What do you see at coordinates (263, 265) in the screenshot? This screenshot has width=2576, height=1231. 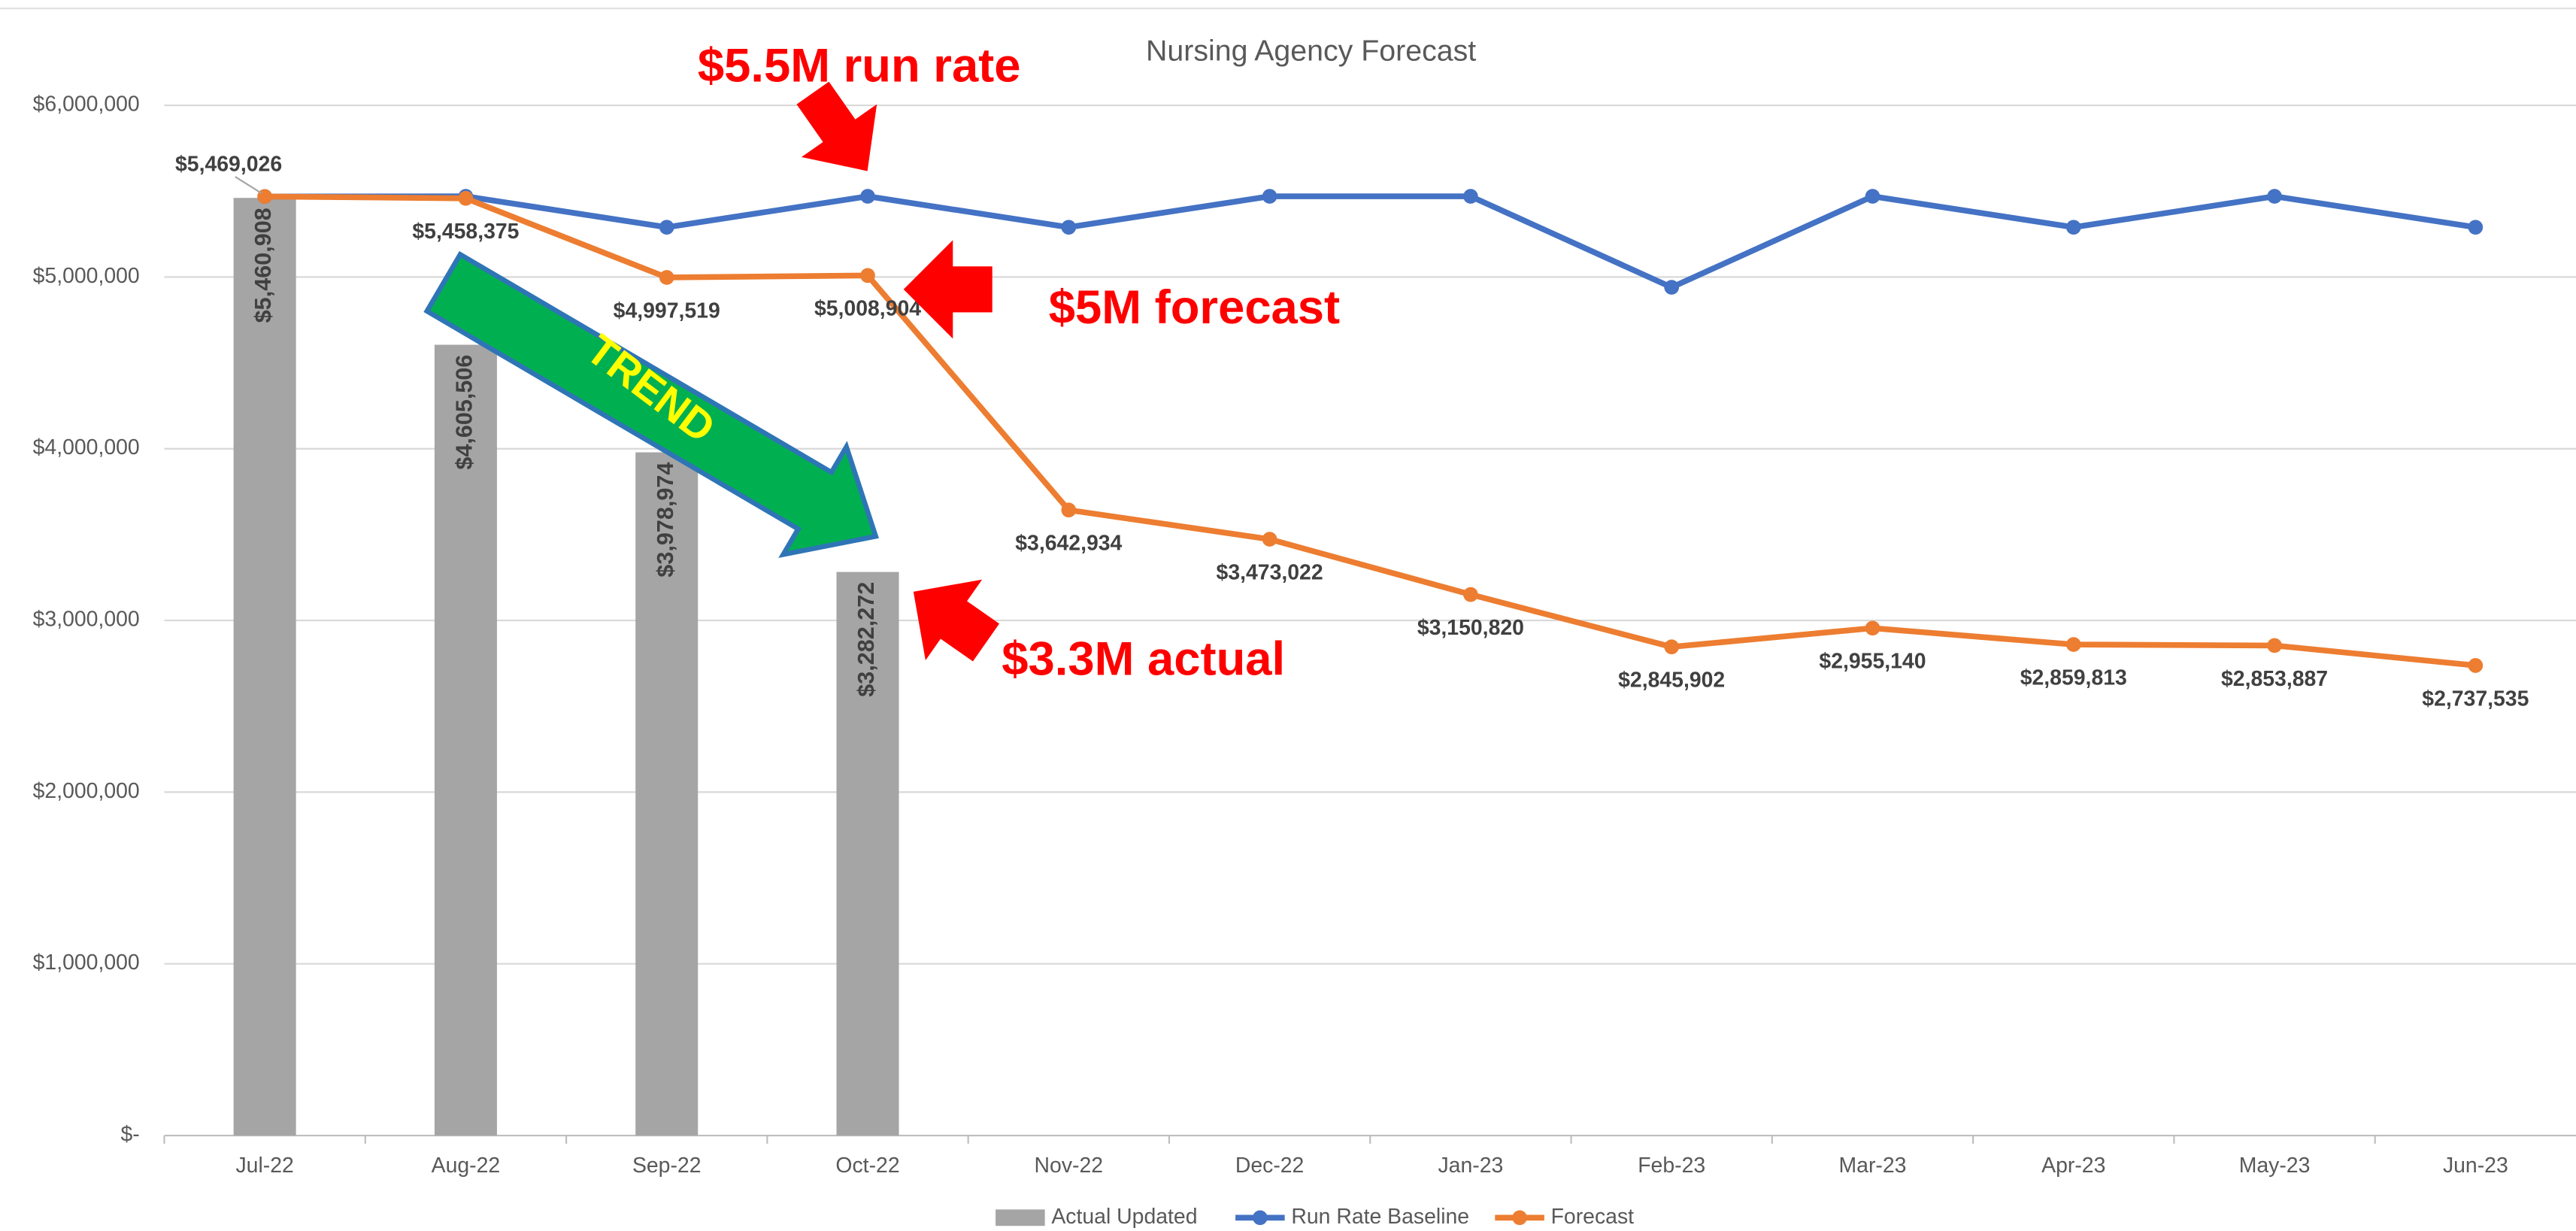 I see `data-label: $5,460,908` at bounding box center [263, 265].